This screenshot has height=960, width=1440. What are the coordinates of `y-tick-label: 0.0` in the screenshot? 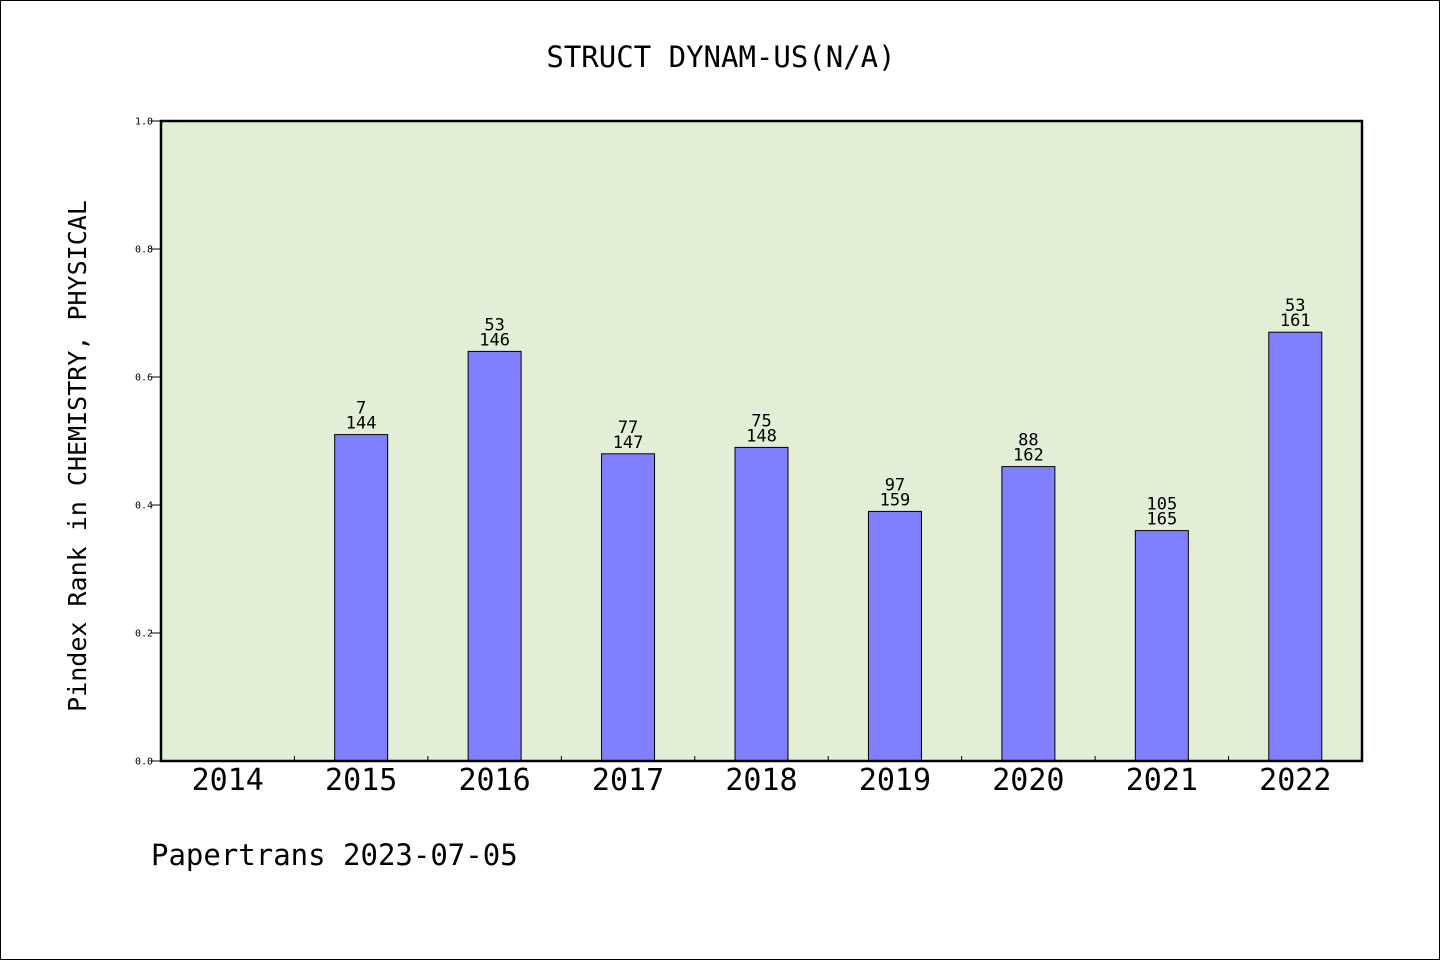 It's located at (144, 762).